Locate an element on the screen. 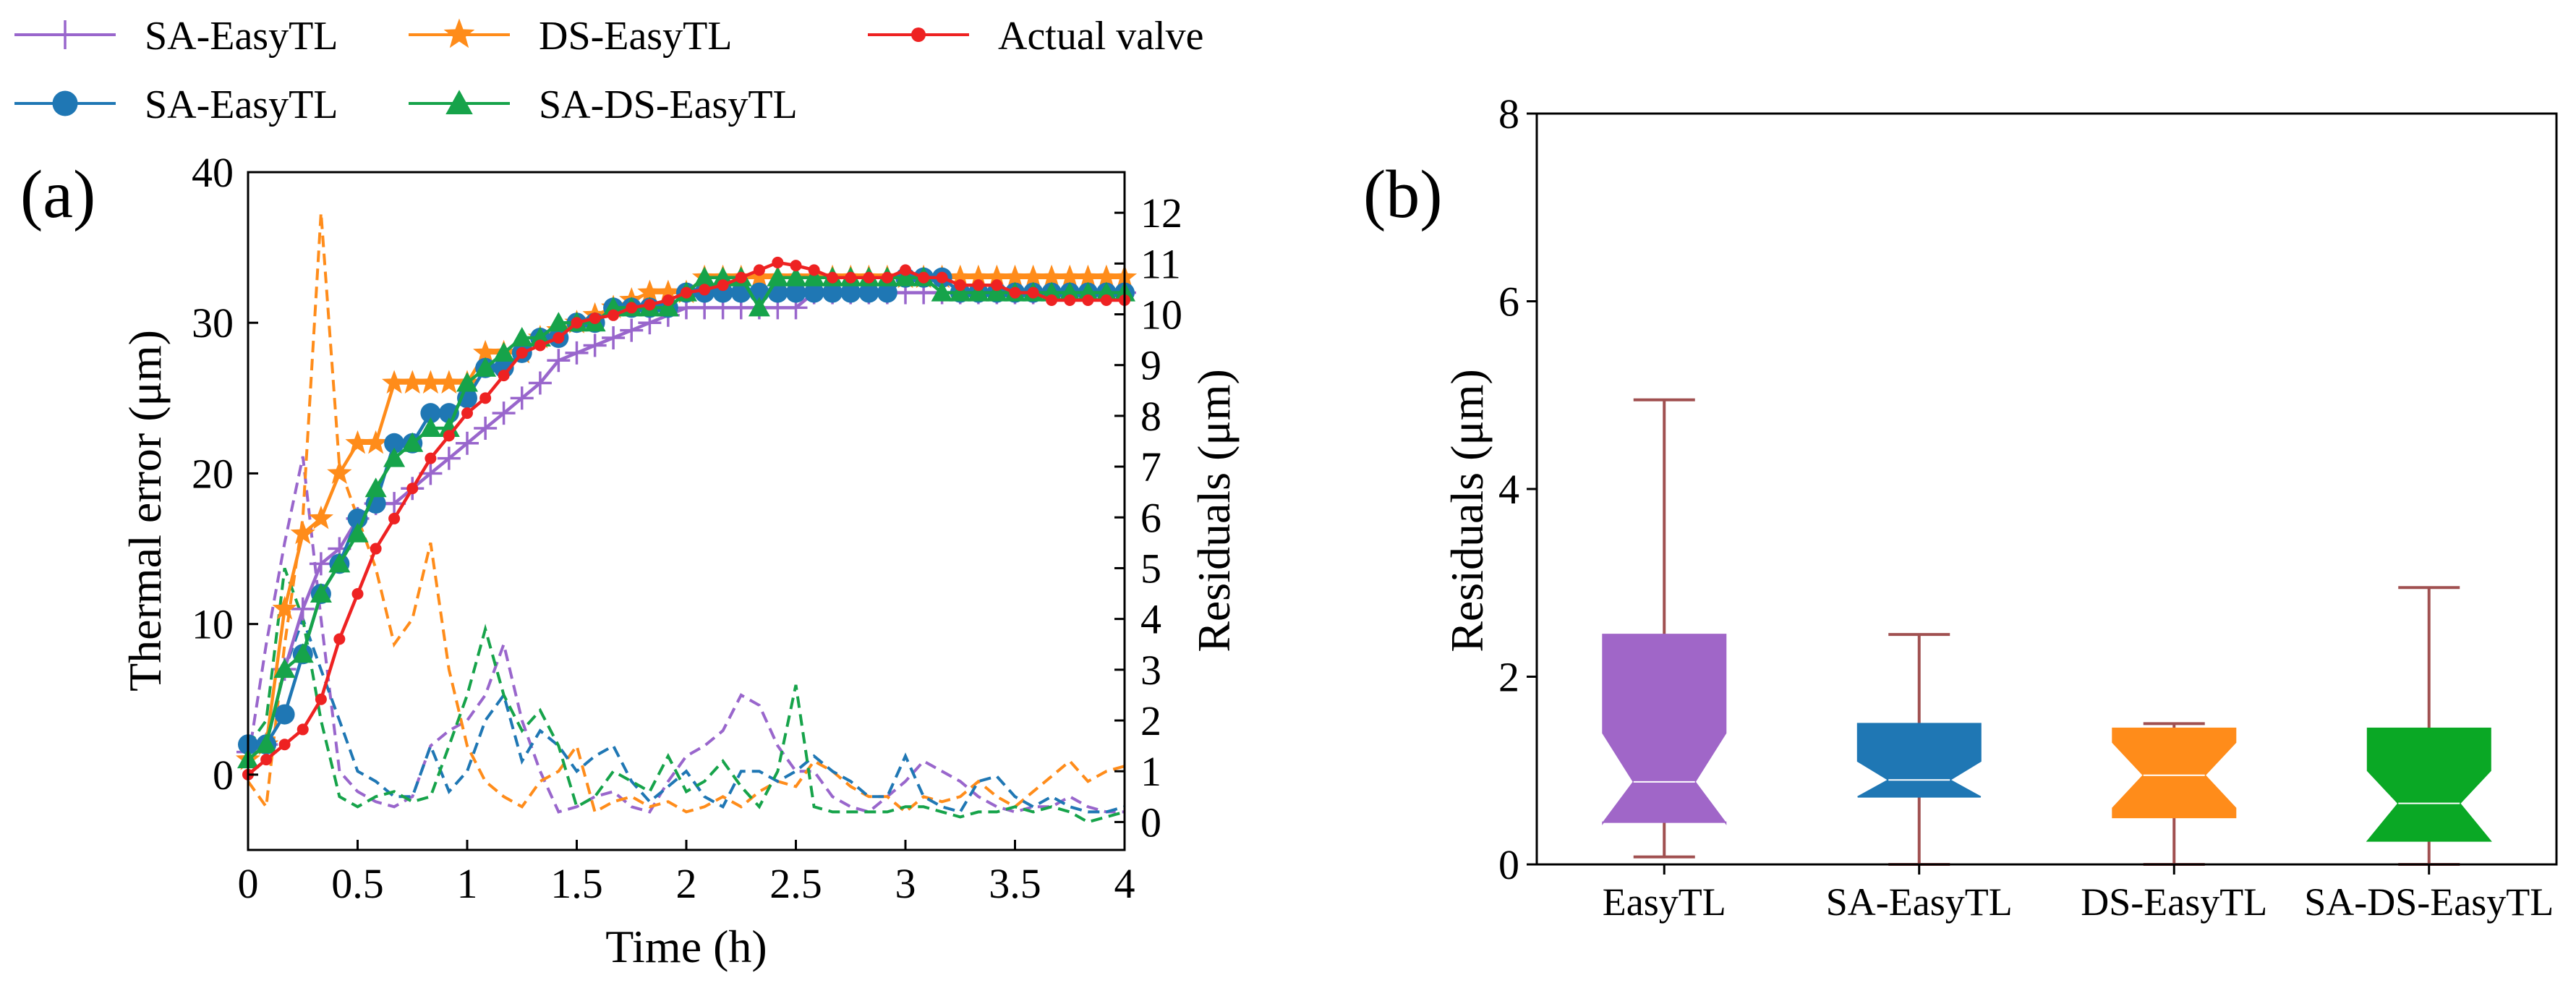  x-tick-label: 3 is located at coordinates (905, 883).